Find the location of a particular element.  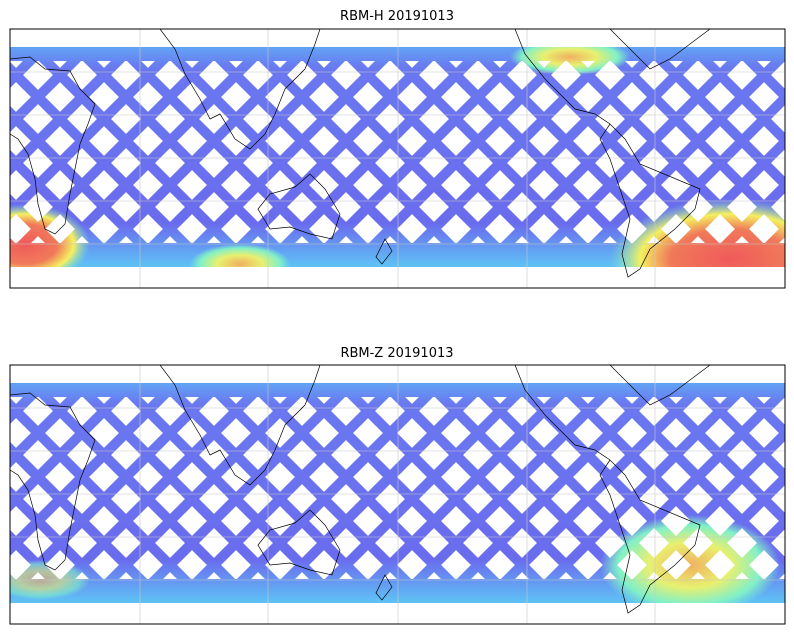

hot-region is located at coordinates (702, 259).